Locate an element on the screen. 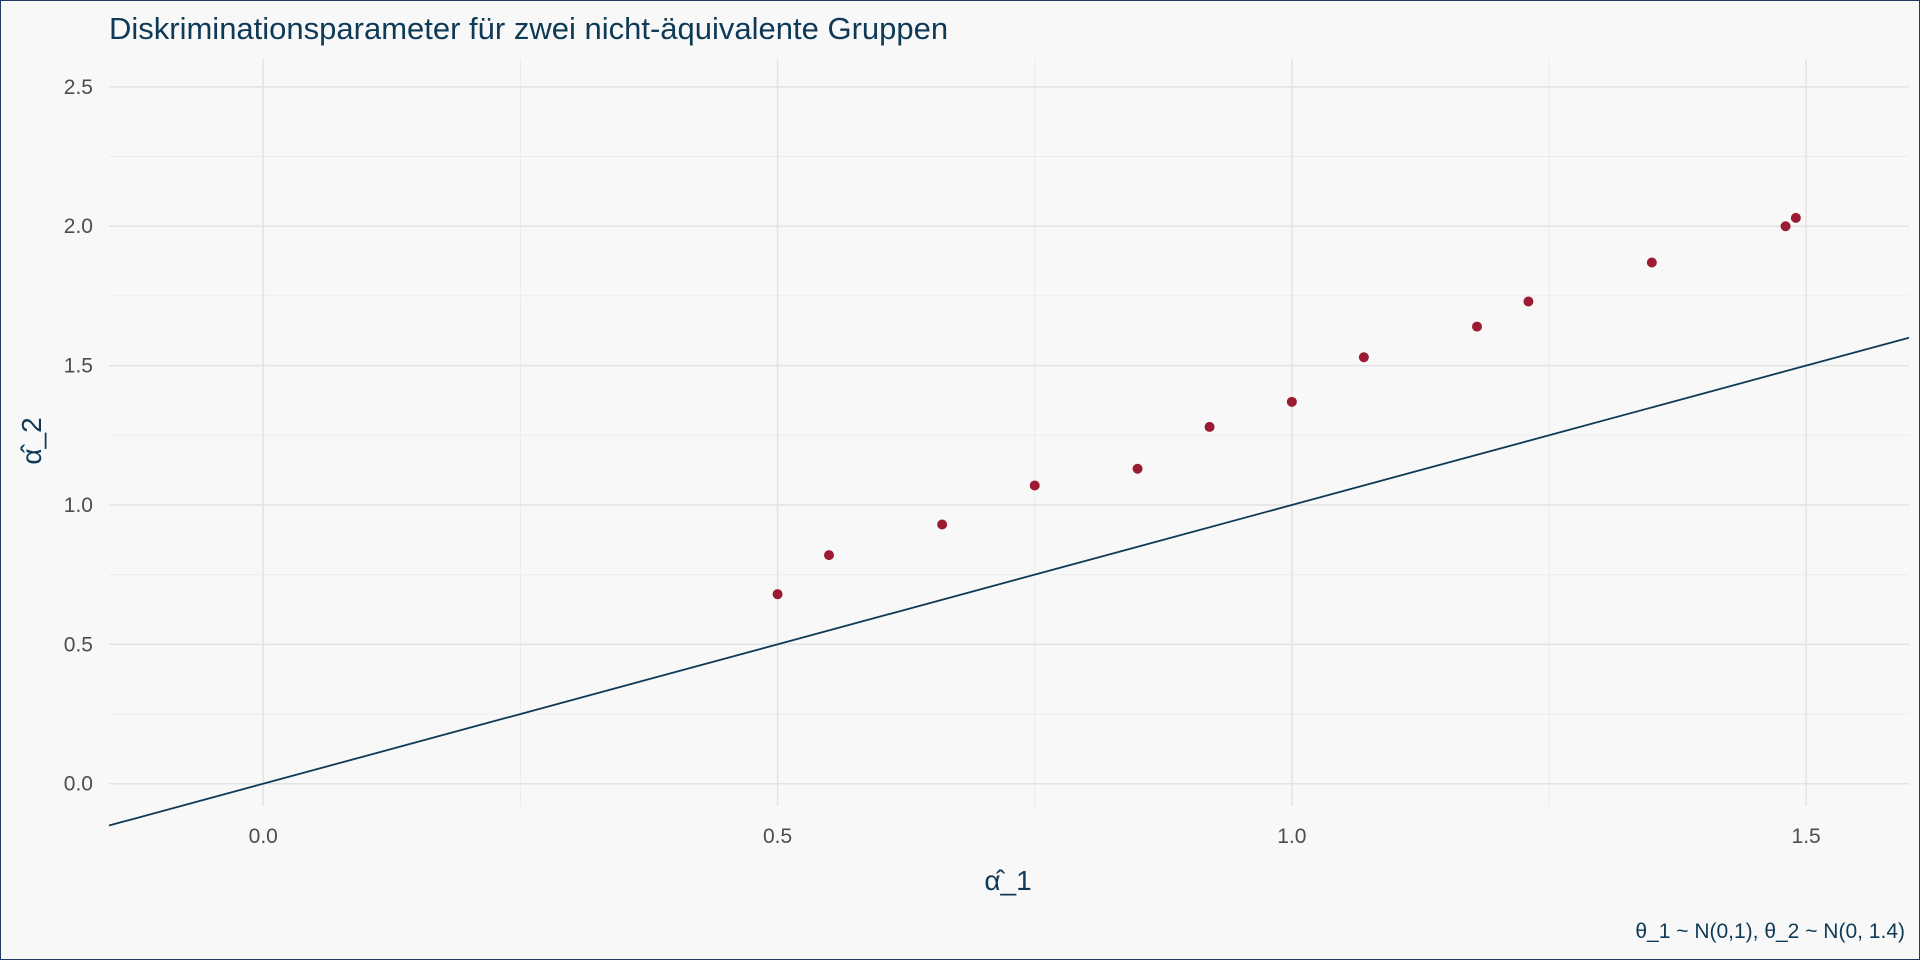  y-tick-label: 1.5 is located at coordinates (78, 366).